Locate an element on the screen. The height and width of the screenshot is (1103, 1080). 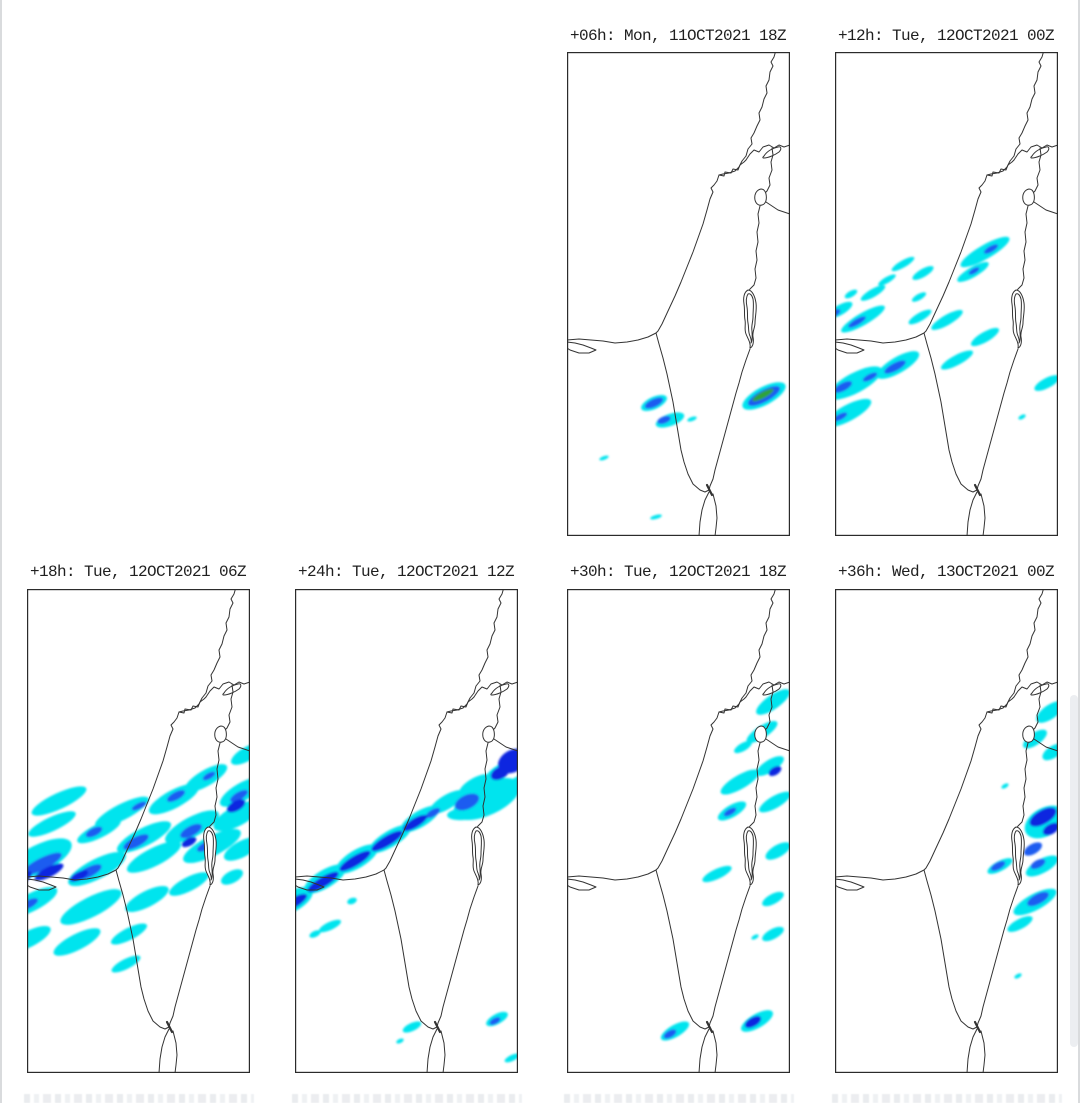
map-panel-h24 is located at coordinates (406, 831).